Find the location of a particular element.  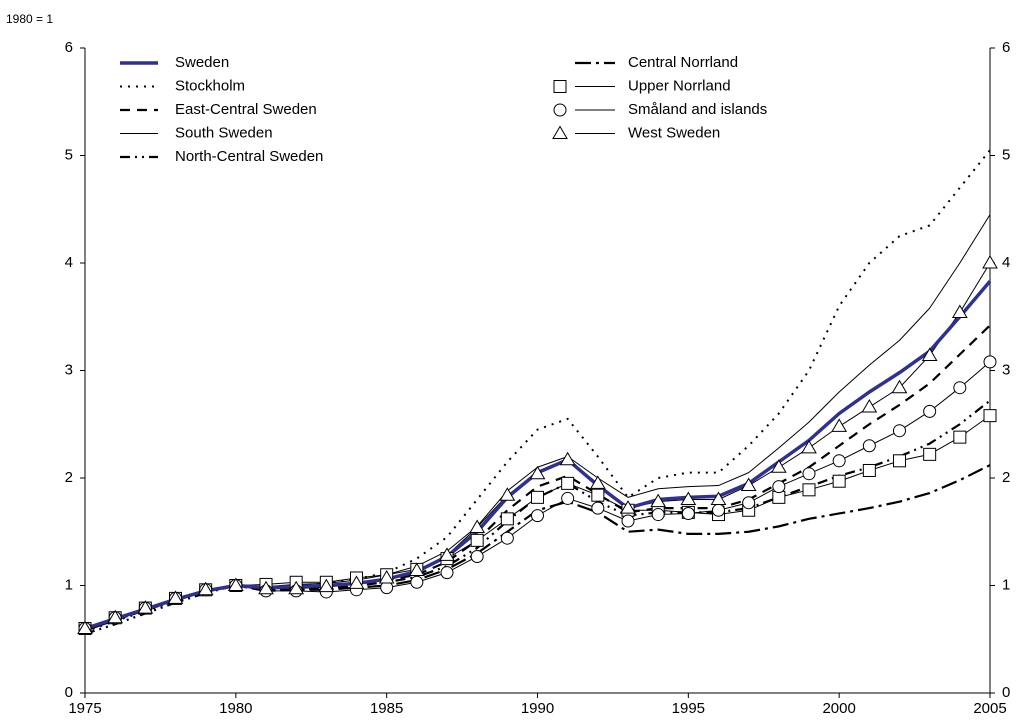

y2-tick-label: 0 is located at coordinates (1006, 692).